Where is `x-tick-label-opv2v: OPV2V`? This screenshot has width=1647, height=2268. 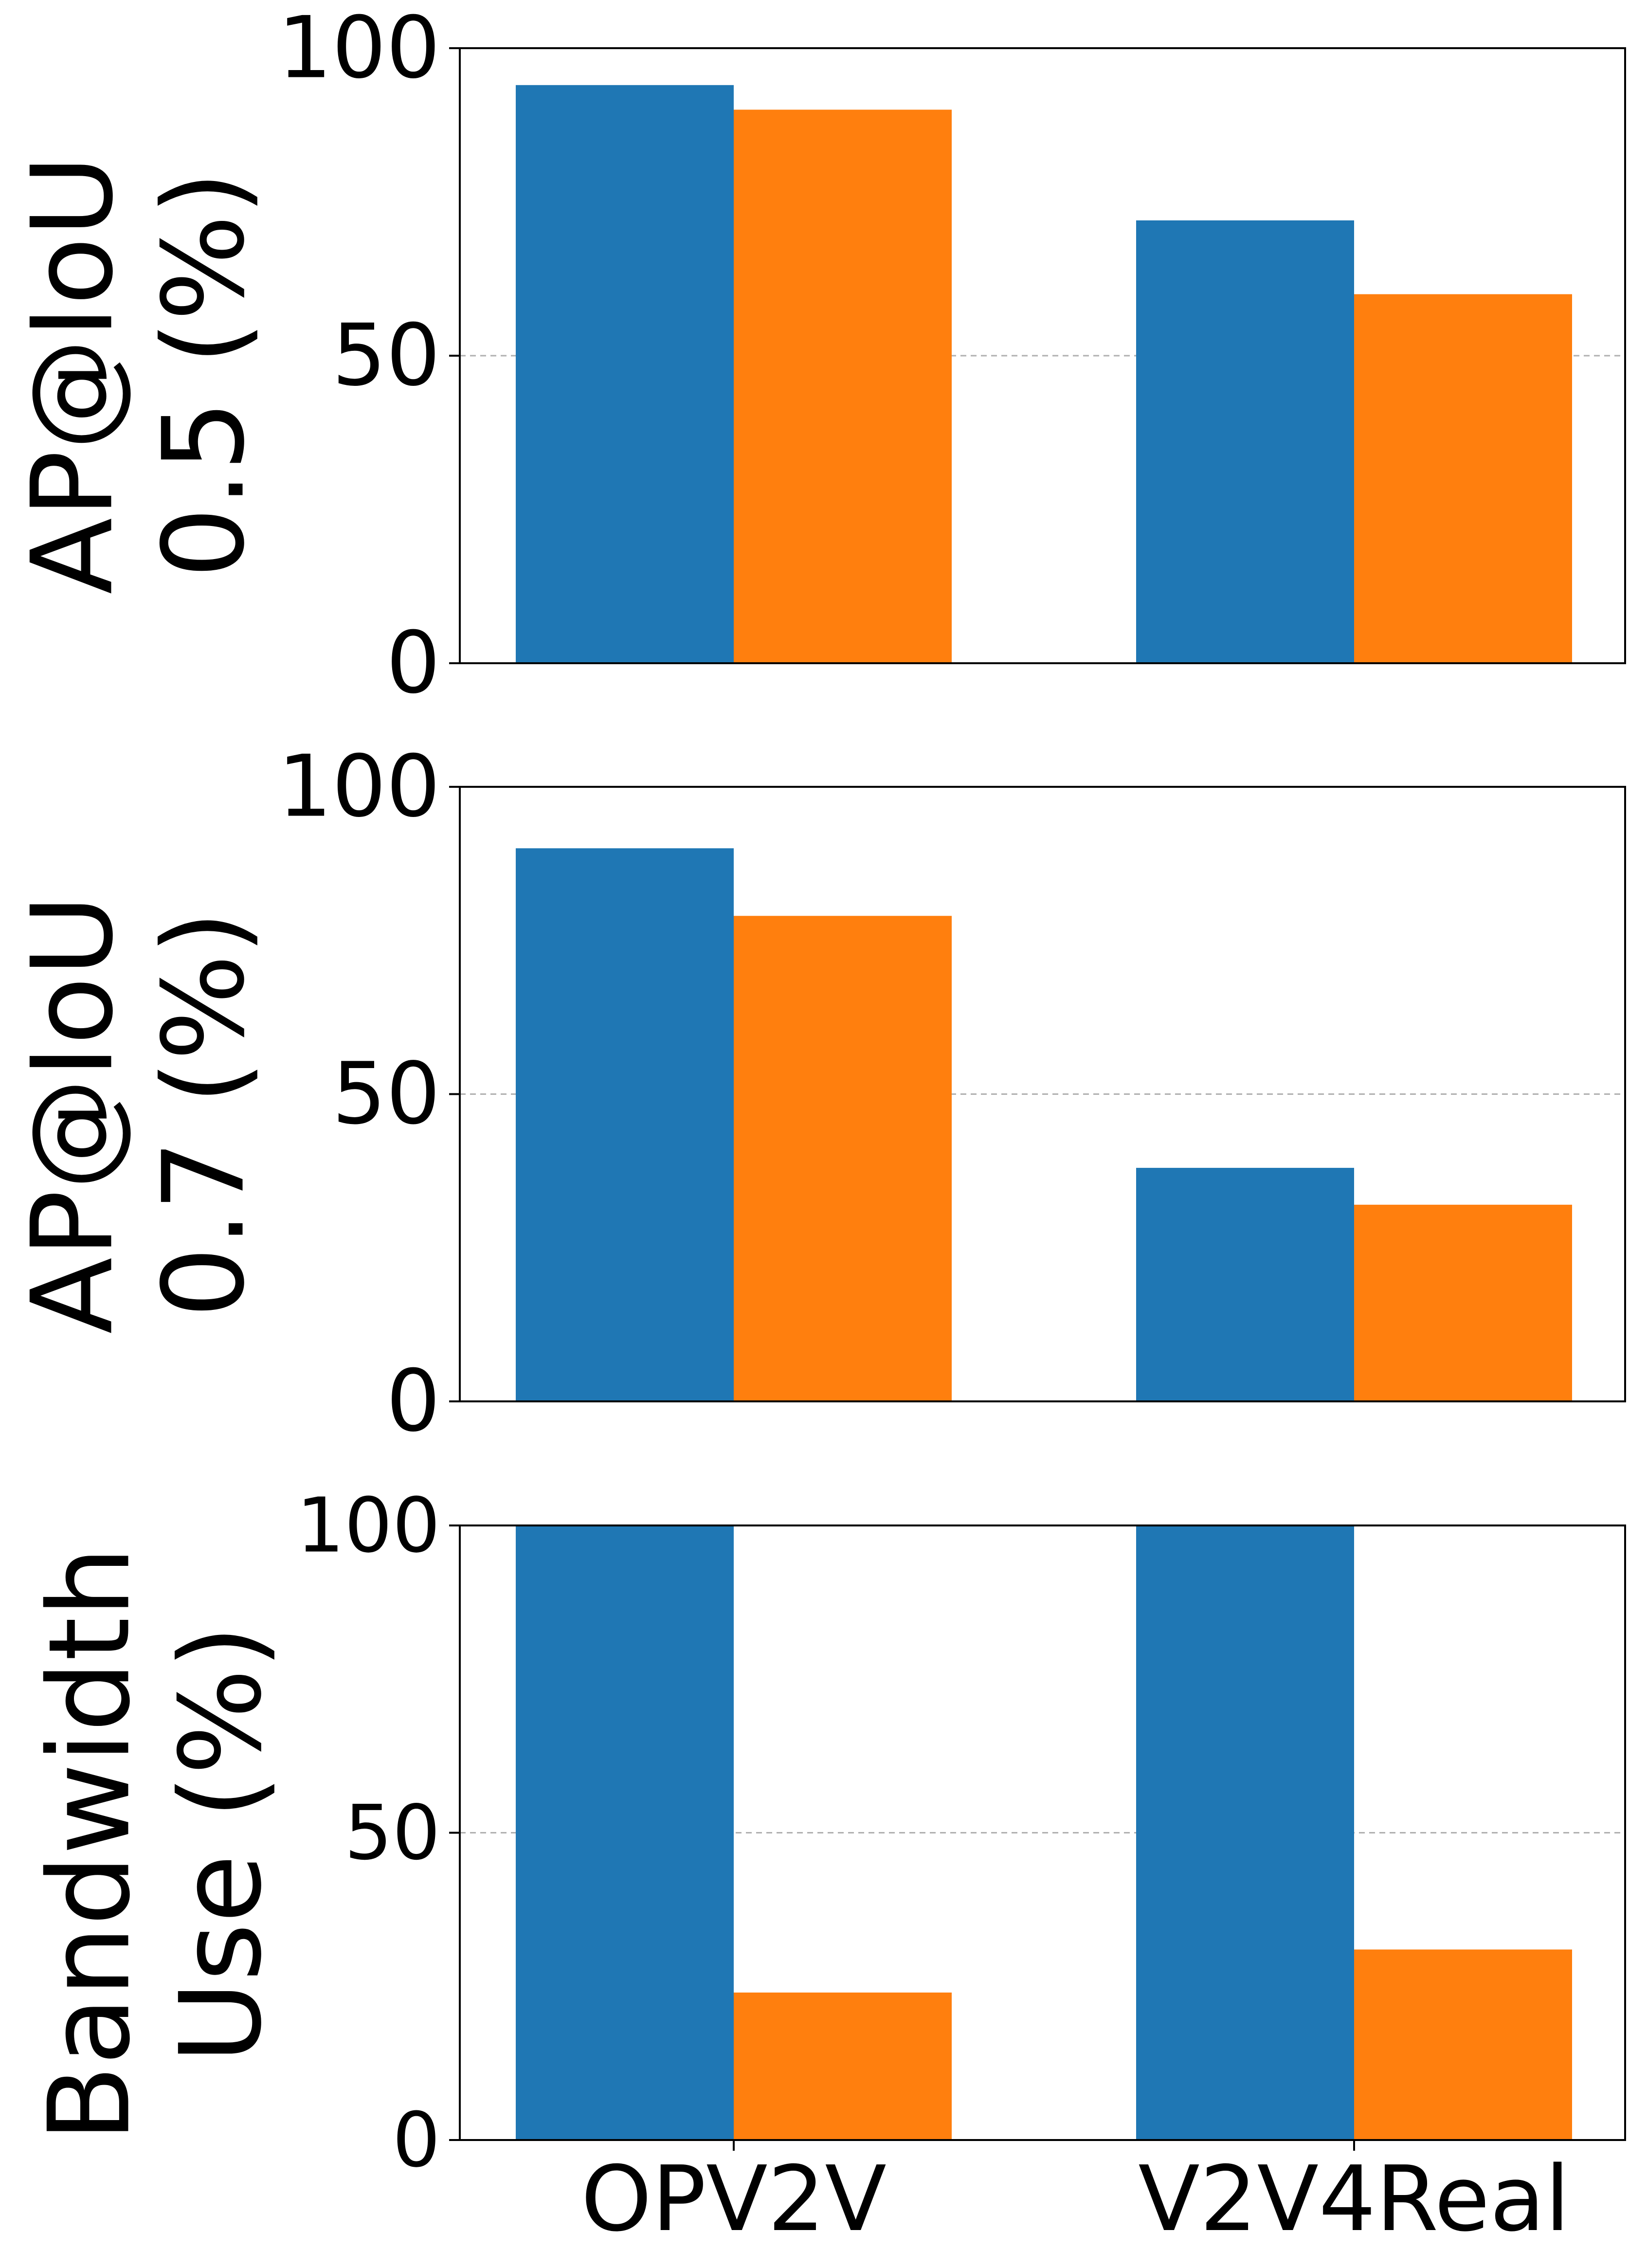 x-tick-label-opv2v: OPV2V is located at coordinates (734, 2198).